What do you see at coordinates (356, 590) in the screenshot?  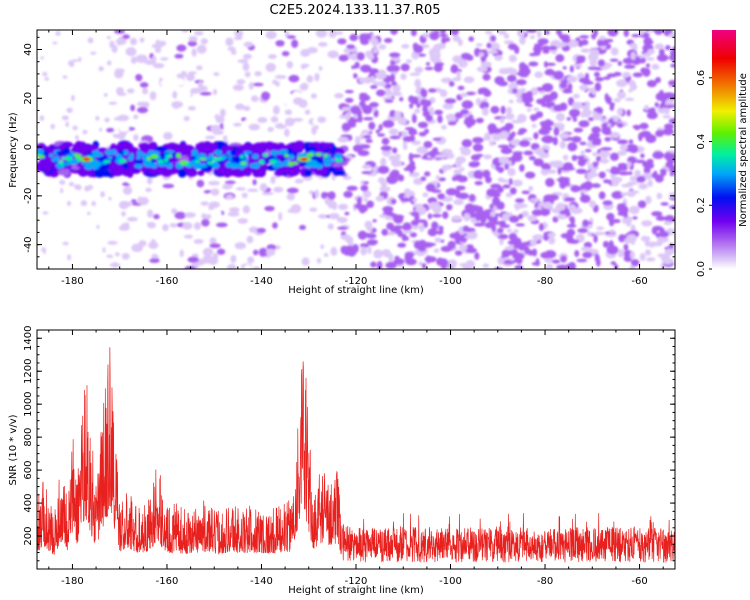 I see `snr-x-axis-label: Height of straight line (km)` at bounding box center [356, 590].